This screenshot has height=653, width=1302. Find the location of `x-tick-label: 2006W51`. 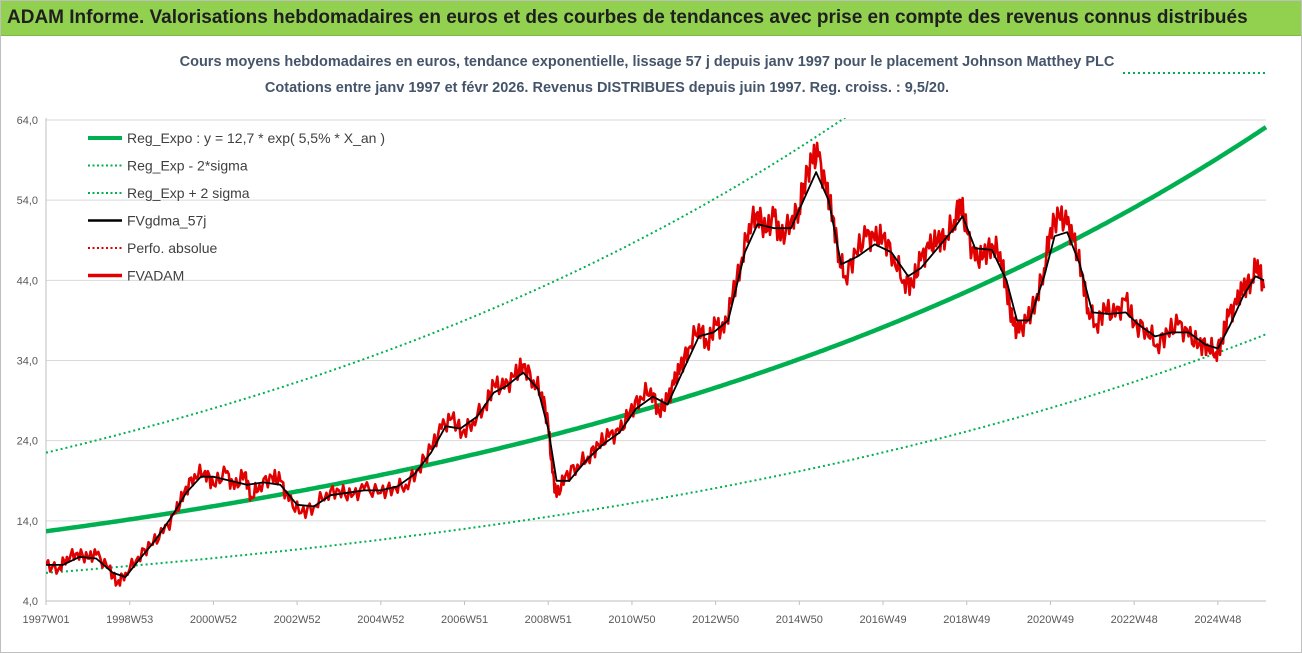

x-tick-label: 2006W51 is located at coordinates (464, 620).